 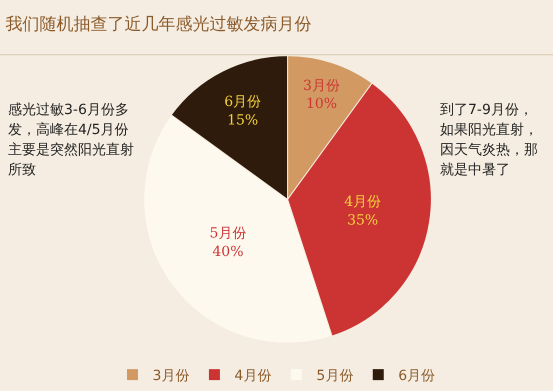 I want to click on slice-label: 3月份, so click(x=321, y=86).